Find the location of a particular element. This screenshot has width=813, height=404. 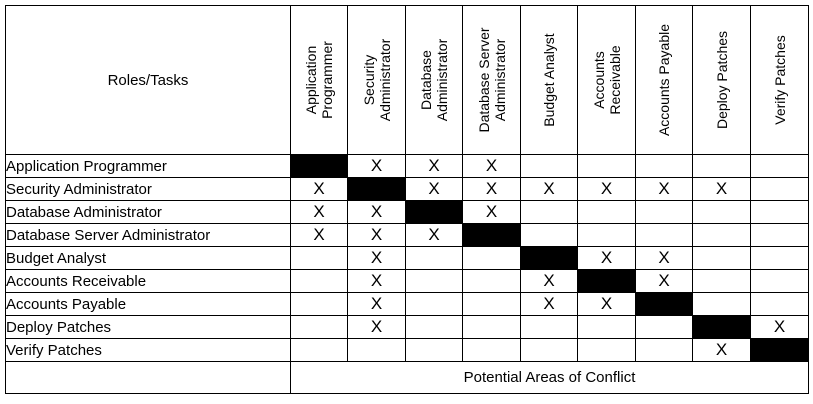

footer-blank-cell is located at coordinates (148, 377).